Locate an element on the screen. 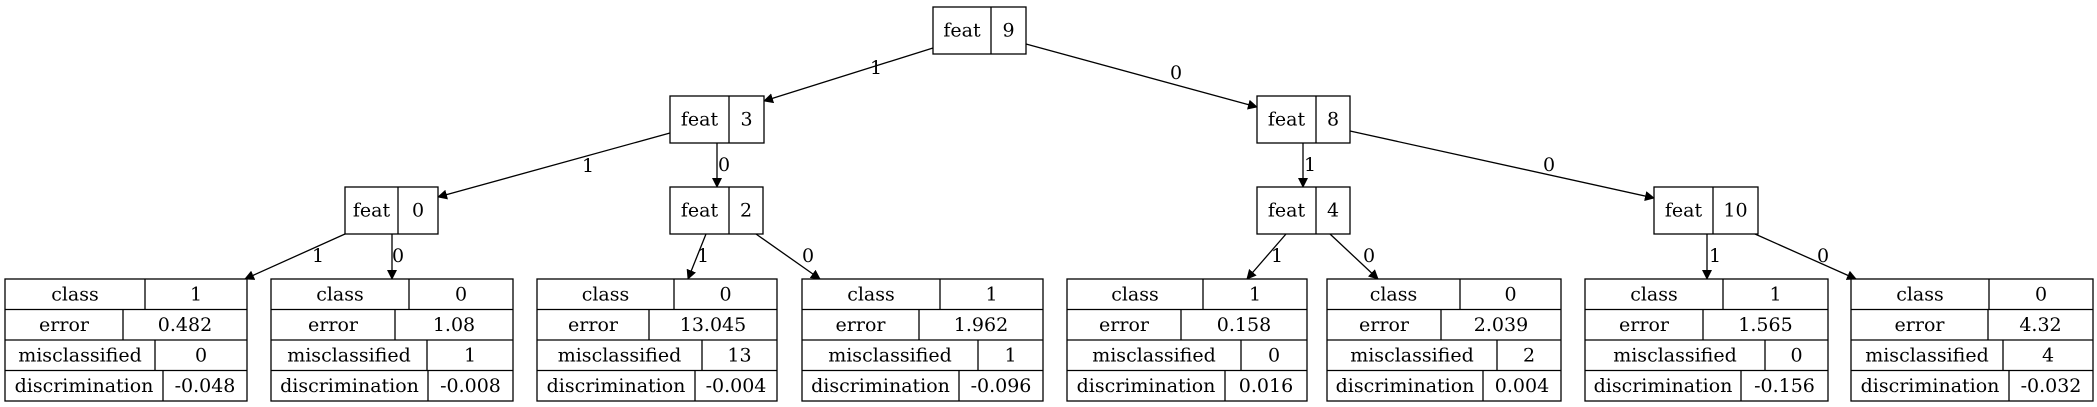 Image resolution: width=2097 pixels, height=407 pixels. leaf-error-value: 1.08 is located at coordinates (454, 325).